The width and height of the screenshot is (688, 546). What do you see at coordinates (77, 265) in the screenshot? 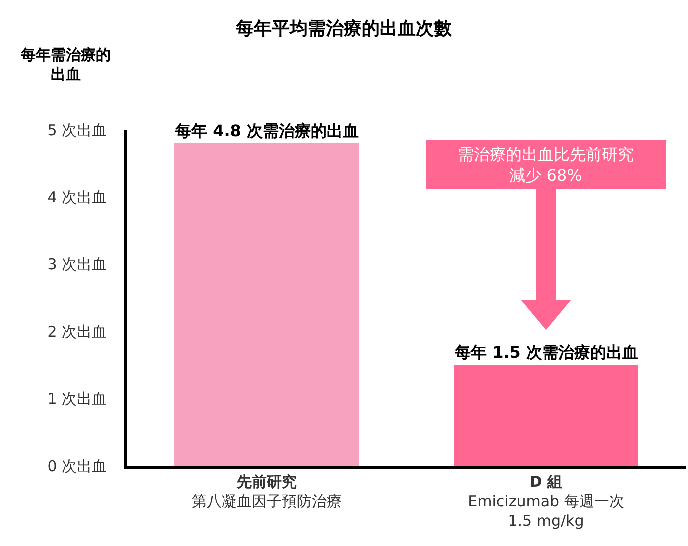
I see `y-tick-label: 3 次出血` at bounding box center [77, 265].